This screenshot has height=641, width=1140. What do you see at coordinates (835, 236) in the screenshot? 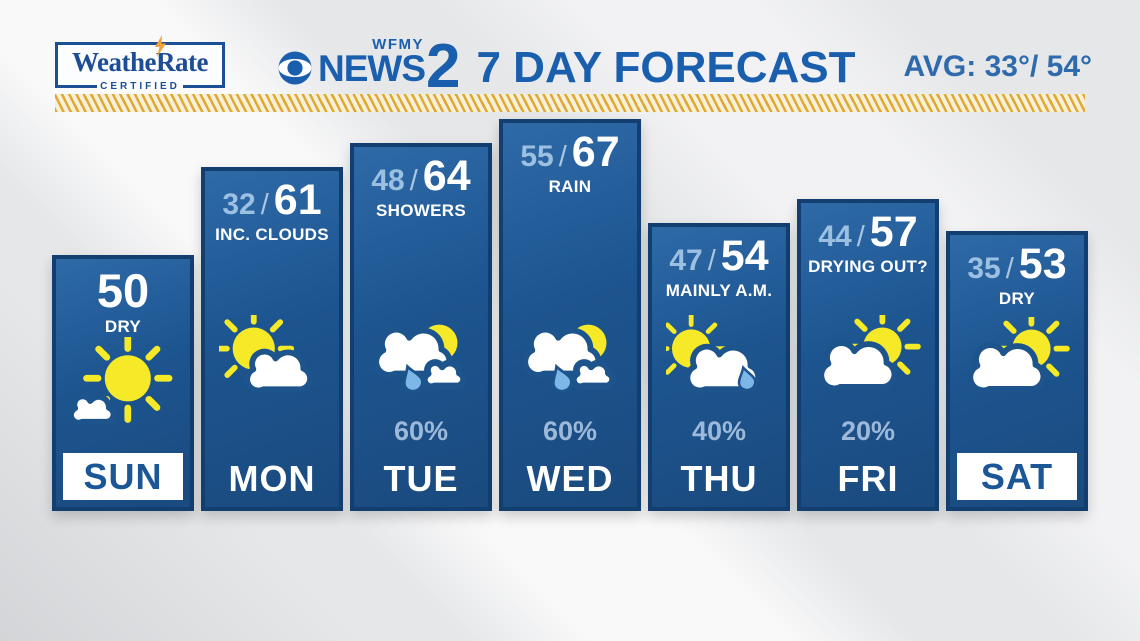
I see `low-temp: 44` at bounding box center [835, 236].